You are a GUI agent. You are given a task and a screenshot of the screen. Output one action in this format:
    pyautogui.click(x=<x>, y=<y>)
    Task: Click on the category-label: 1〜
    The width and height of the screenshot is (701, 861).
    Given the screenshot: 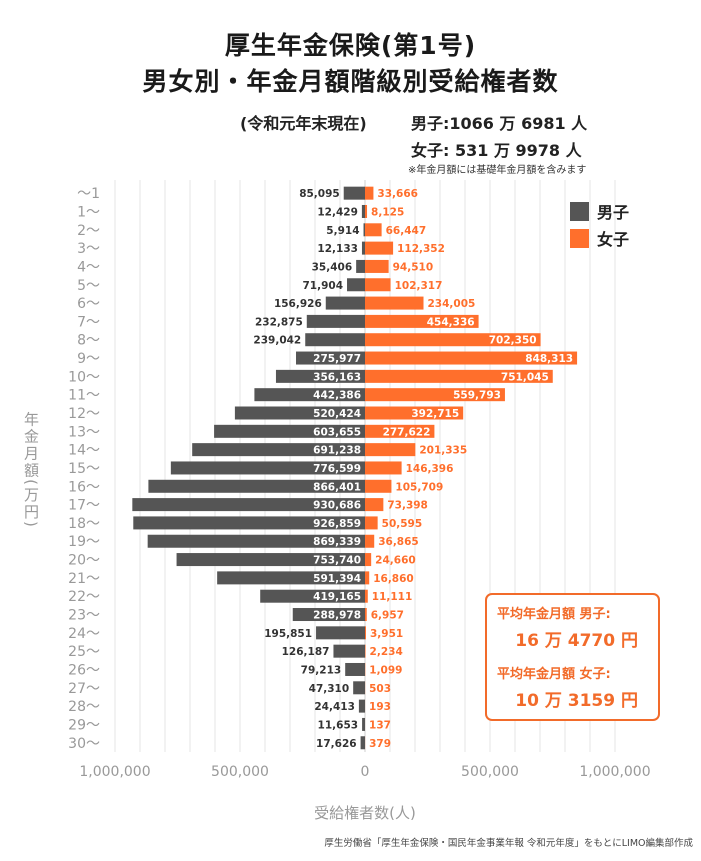 What is the action you would take?
    pyautogui.click(x=88, y=212)
    